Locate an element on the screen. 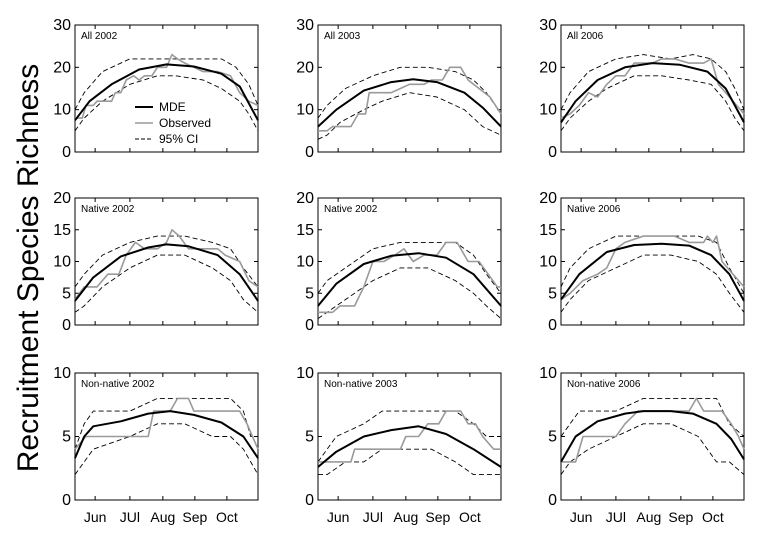 The height and width of the screenshot is (538, 758). panel-6: 0 5 10 15 20 Native 2006 is located at coordinates (642, 262).